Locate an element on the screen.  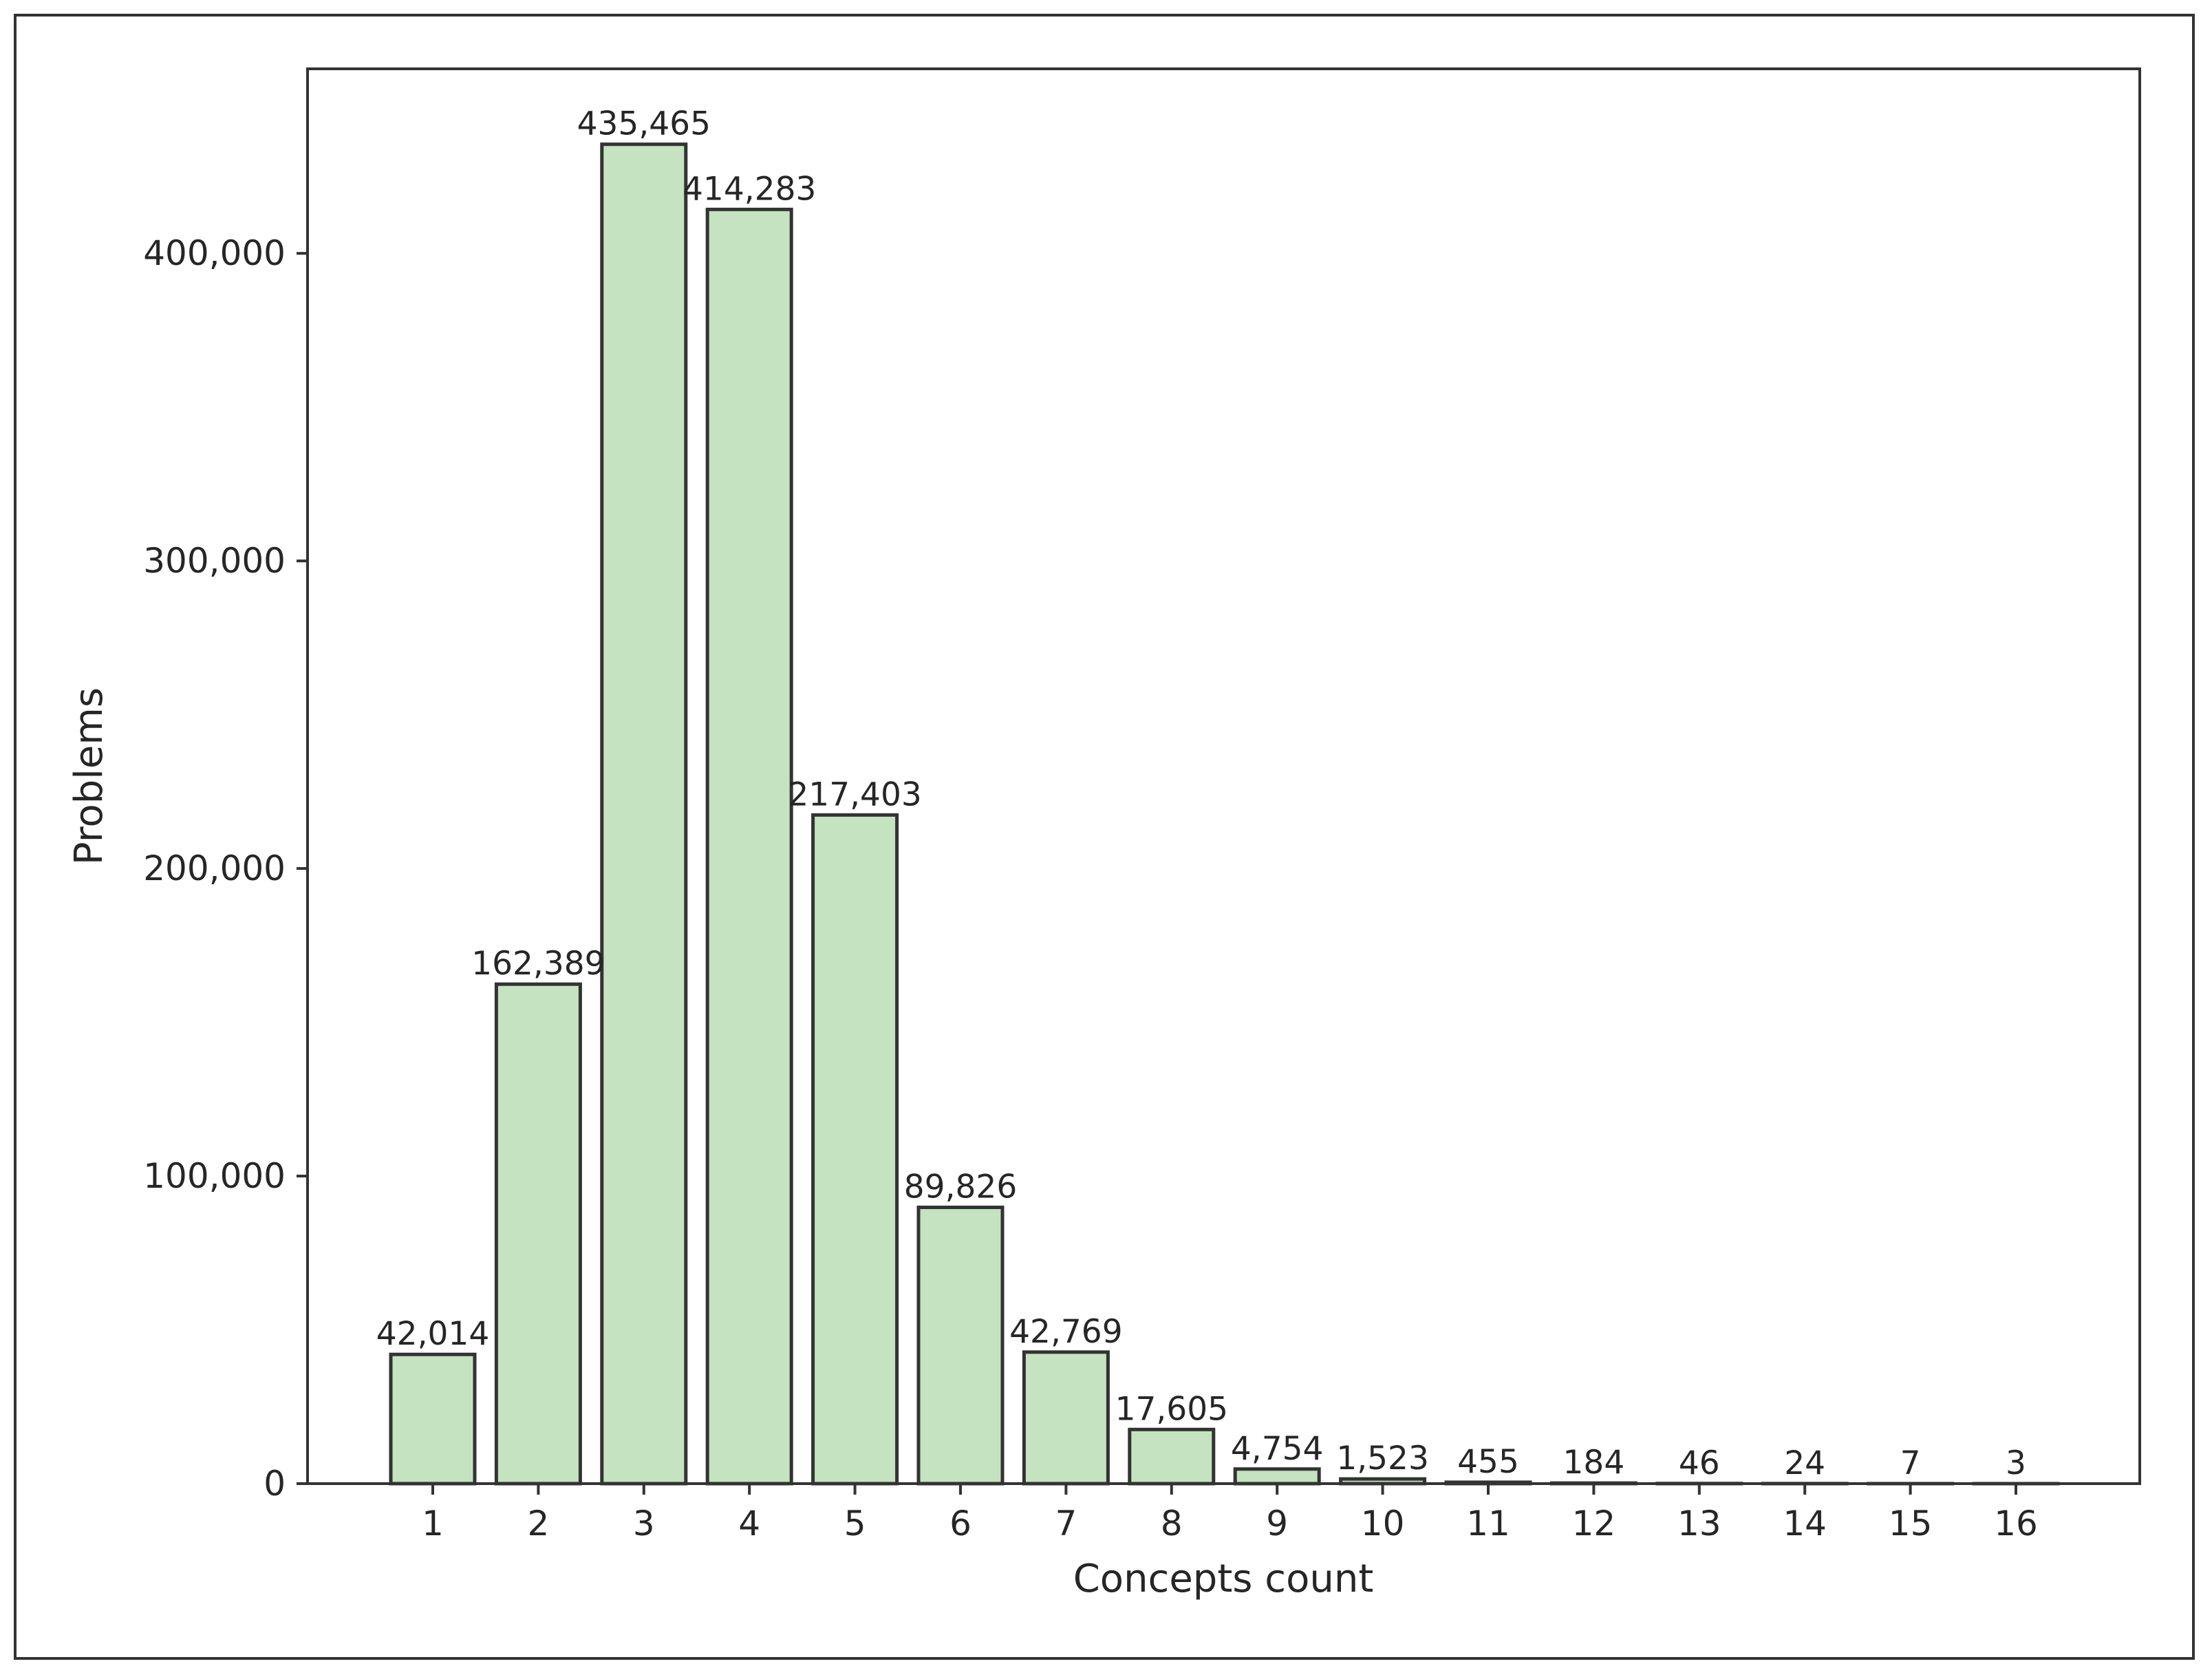
x-tick-label-11: 11 is located at coordinates (1488, 1524).